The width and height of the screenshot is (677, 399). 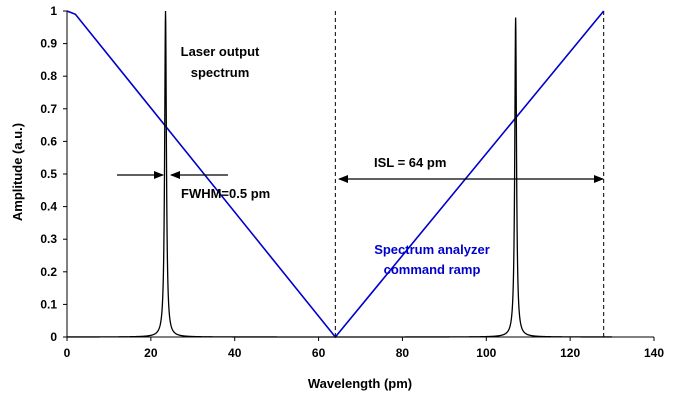 I want to click on x-tick-label: 0, so click(x=67, y=353).